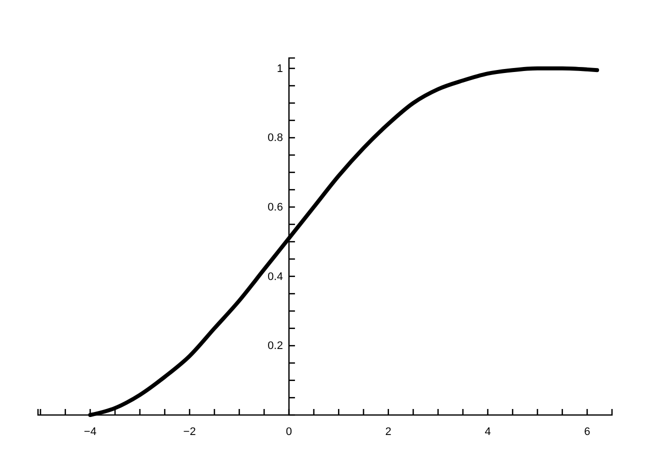 The height and width of the screenshot is (460, 657). I want to click on x-tick-label: −2, so click(189, 432).